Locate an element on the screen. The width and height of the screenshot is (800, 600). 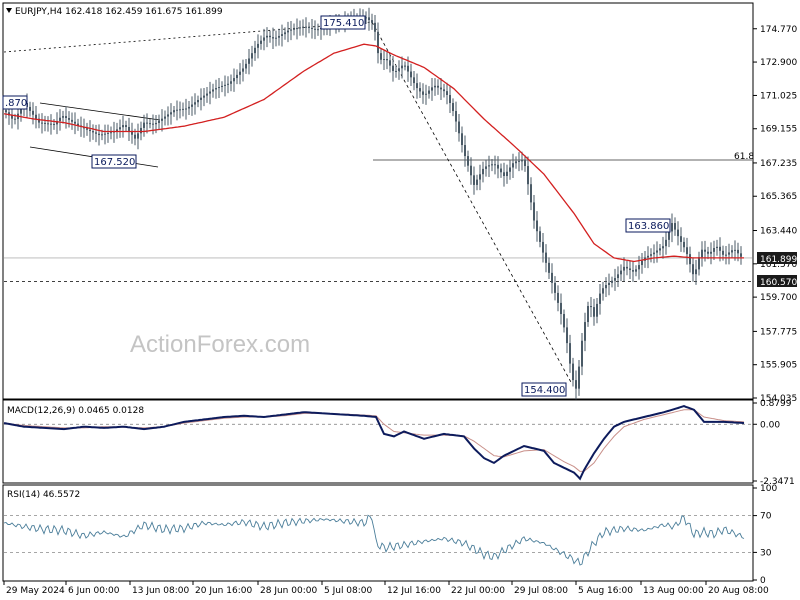
x-tick-label: 5 Aug 16:00 is located at coordinates (605, 591).